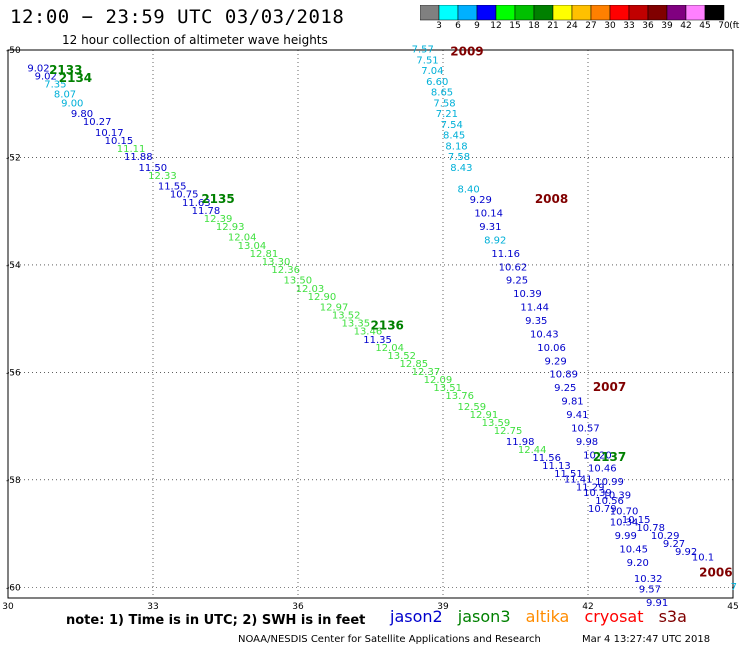 The width and height of the screenshot is (740, 650). I want to click on wave-height-value: 13.04, so click(252, 246).